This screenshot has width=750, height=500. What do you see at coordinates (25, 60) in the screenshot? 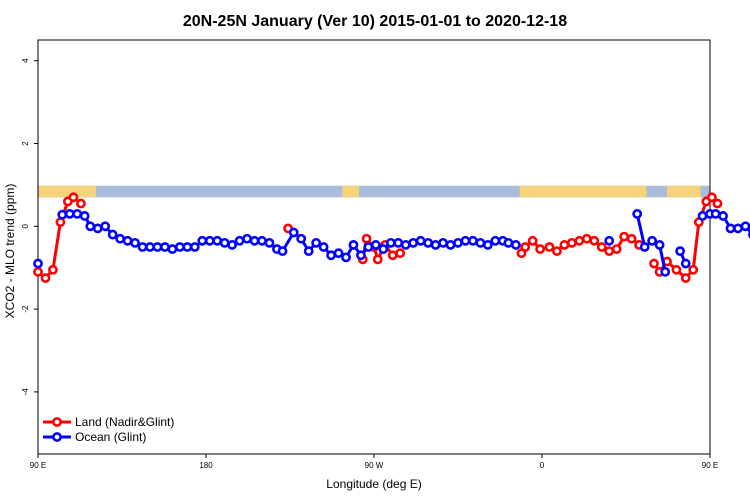
I see `y-tick-label: 4` at bounding box center [25, 60].